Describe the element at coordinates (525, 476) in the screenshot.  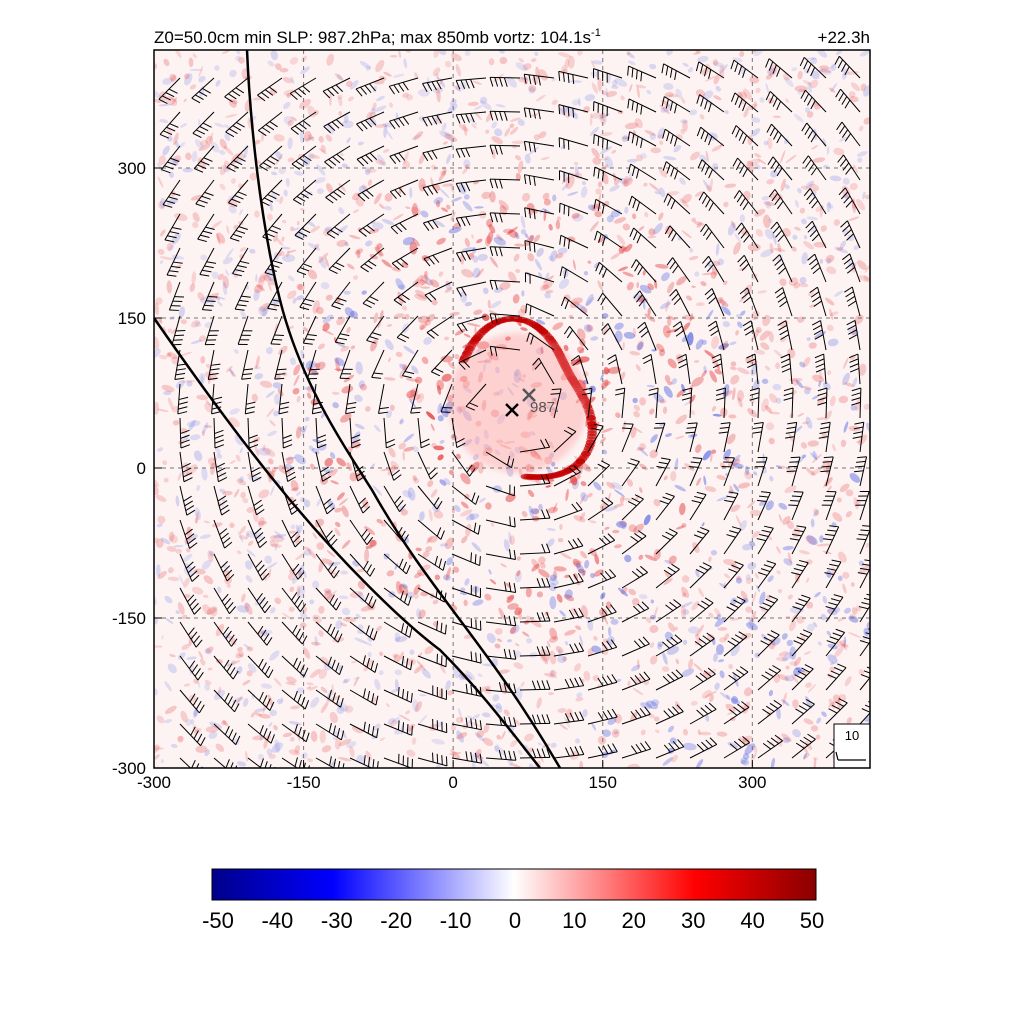
I see `eyewall-cell` at that location.